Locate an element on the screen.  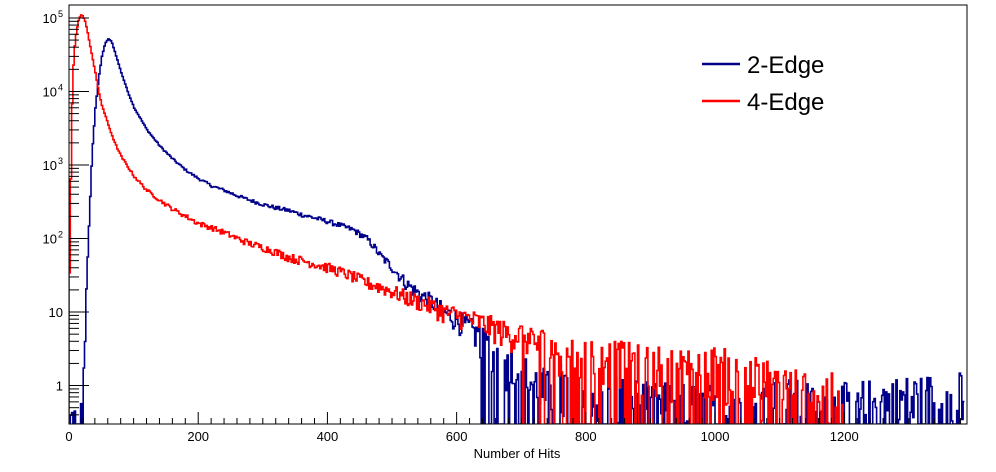
x-tick-label: 1200 is located at coordinates (844, 436).